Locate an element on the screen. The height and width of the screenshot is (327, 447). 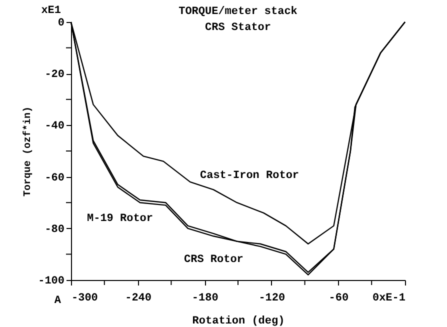
annotation: Cast-Iron Rotor is located at coordinates (250, 176).